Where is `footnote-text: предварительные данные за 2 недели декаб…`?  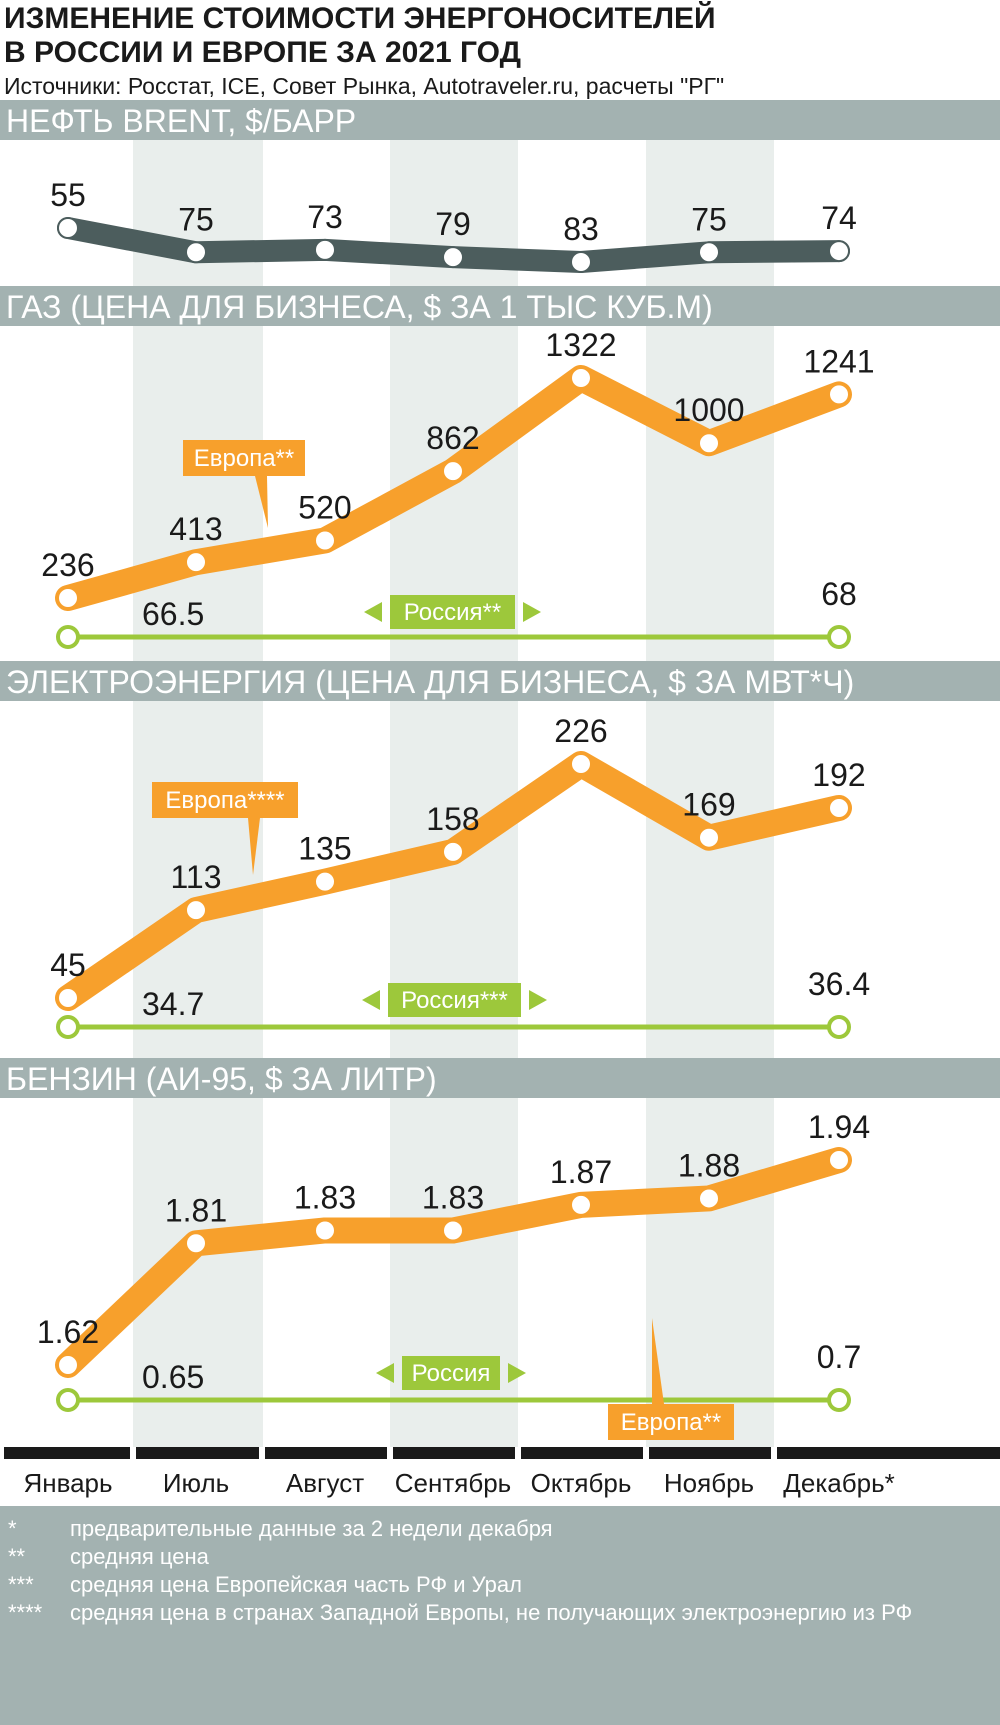
footnote-text: предварительные данные за 2 недели декаб… is located at coordinates (311, 1528).